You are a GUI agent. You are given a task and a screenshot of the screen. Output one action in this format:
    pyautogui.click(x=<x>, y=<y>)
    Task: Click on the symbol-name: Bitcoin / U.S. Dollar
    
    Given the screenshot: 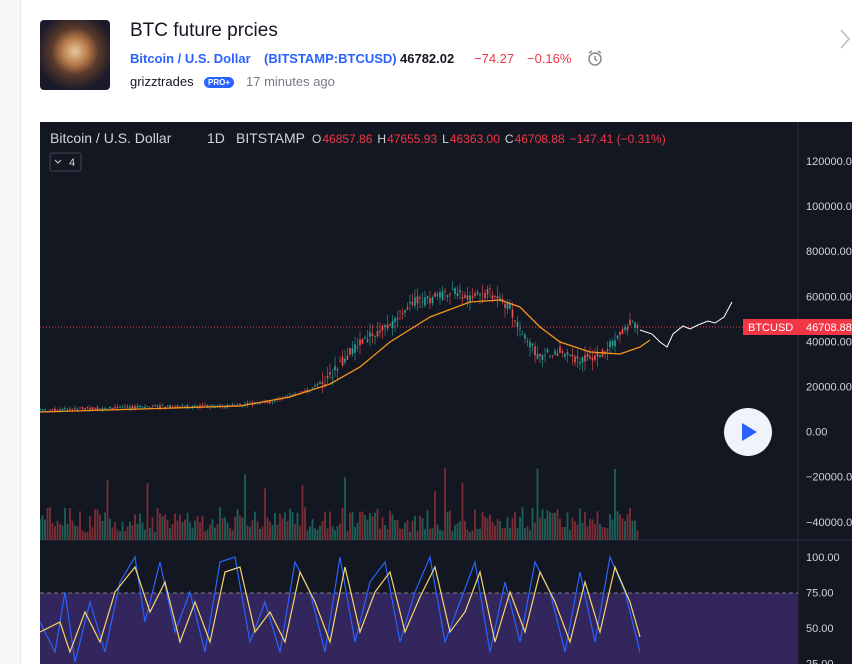 What is the action you would take?
    pyautogui.click(x=190, y=58)
    